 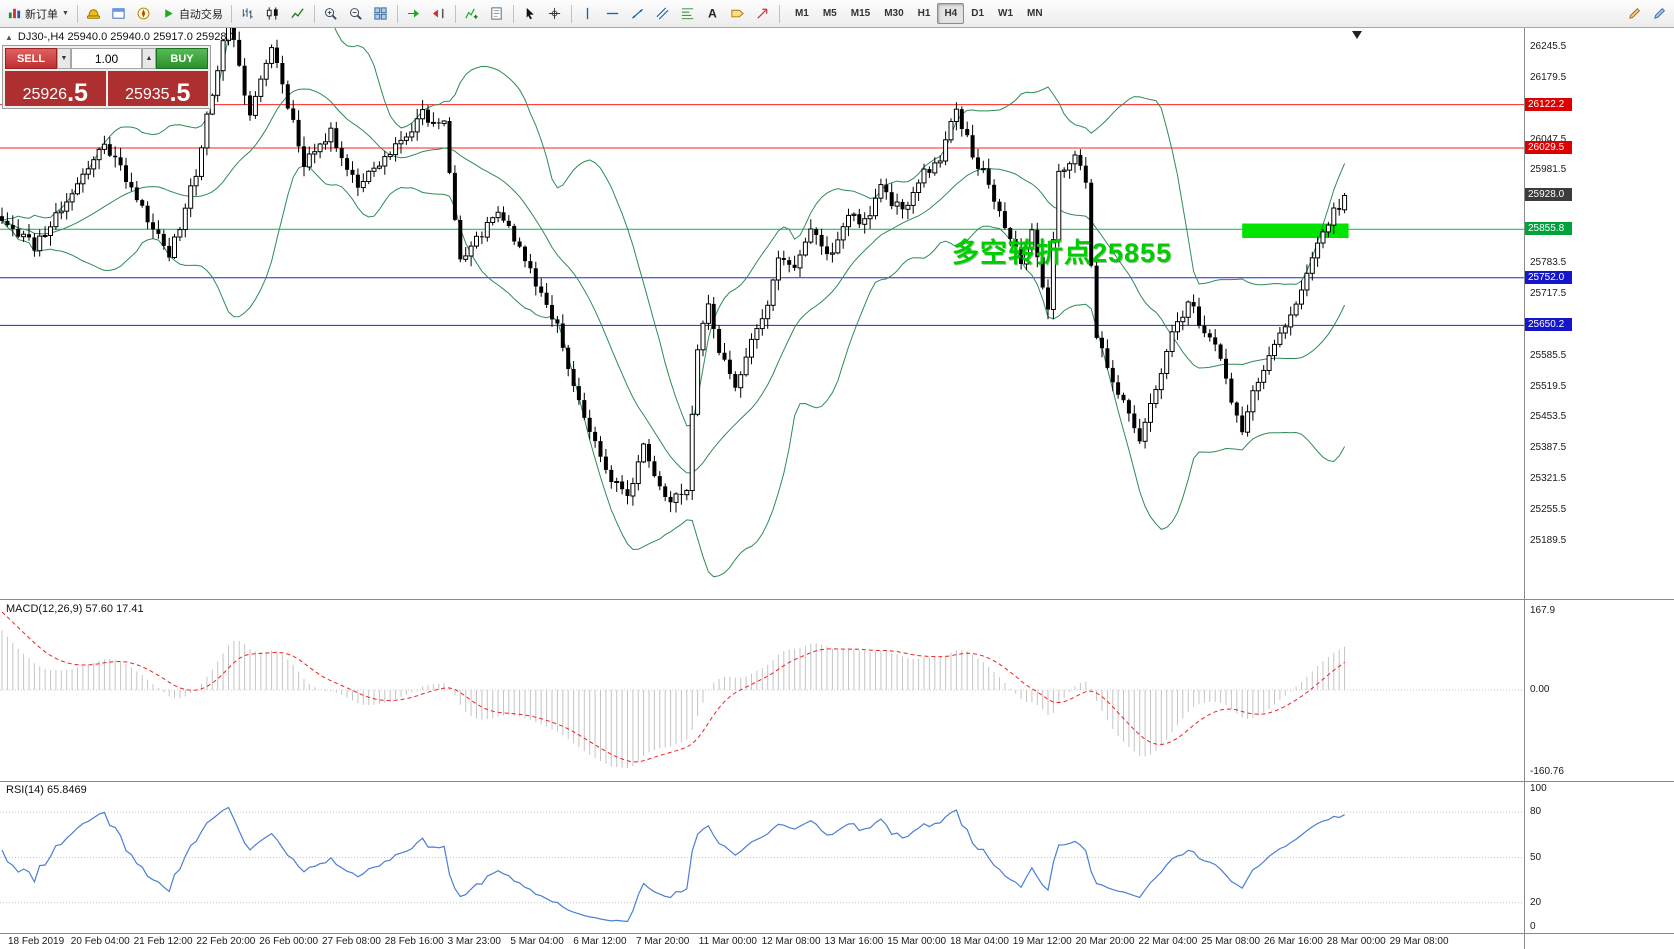 I want to click on label-icon, so click(x=737, y=13).